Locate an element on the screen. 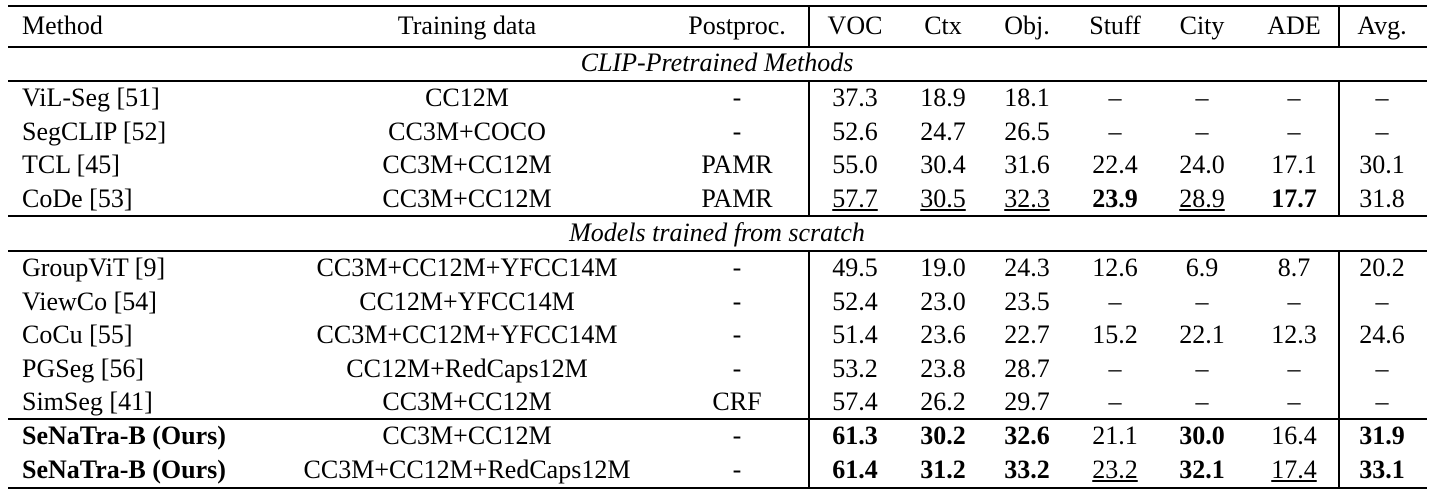 Image resolution: width=1435 pixels, height=498 pixels. table-cell: 23.5 is located at coordinates (1027, 301).